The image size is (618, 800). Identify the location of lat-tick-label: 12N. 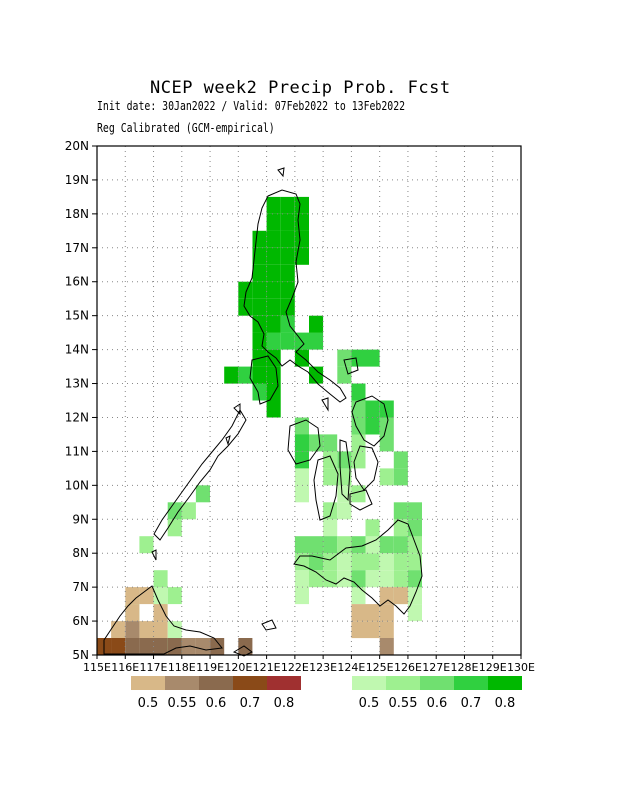
(77, 417).